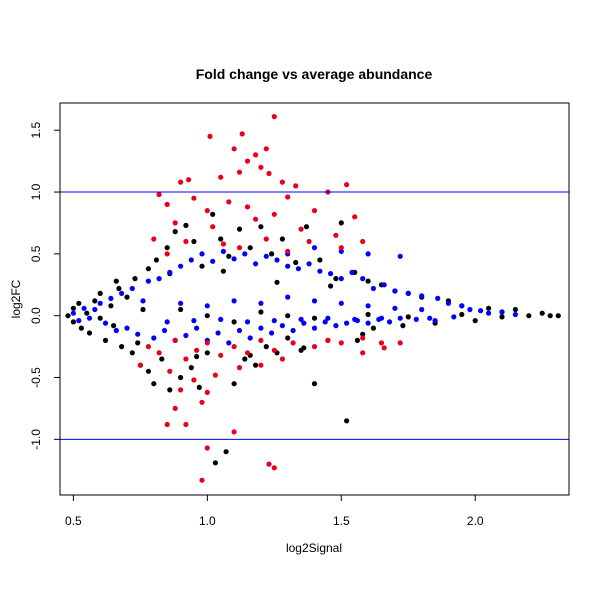 This screenshot has width=600, height=600. What do you see at coordinates (274, 511) in the screenshot?
I see `x-axis: 0.5 1.0 1.5 2.0` at bounding box center [274, 511].